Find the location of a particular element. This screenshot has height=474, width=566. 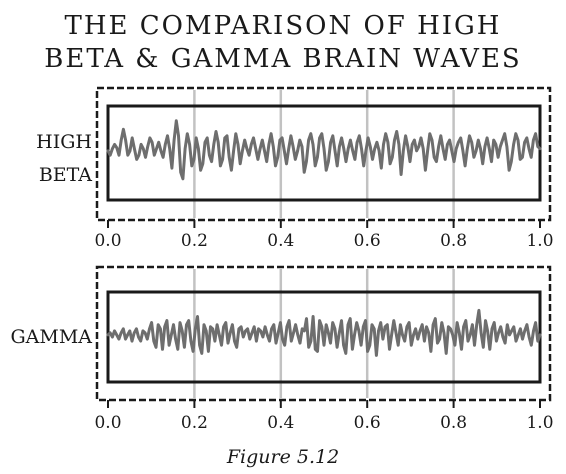

high-beta-row-label-1: BETA is located at coordinates (65, 175).